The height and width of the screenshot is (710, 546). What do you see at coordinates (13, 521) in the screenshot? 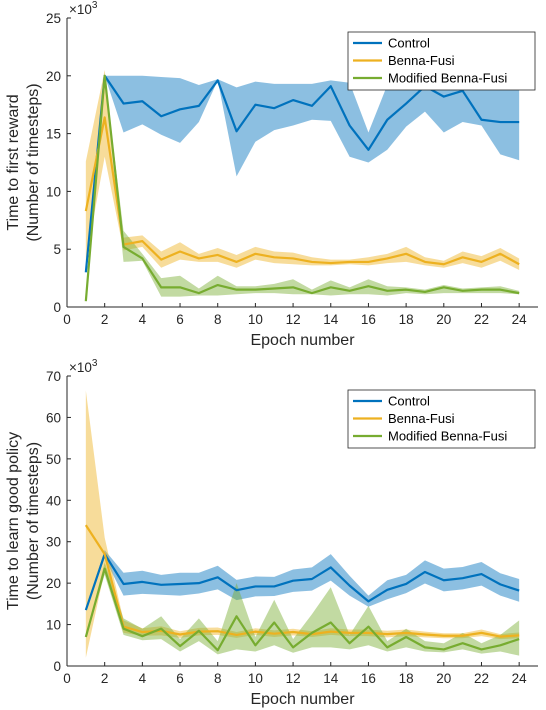
I see `y-axis-label-line1: Time to learn good policy` at bounding box center [13, 521].